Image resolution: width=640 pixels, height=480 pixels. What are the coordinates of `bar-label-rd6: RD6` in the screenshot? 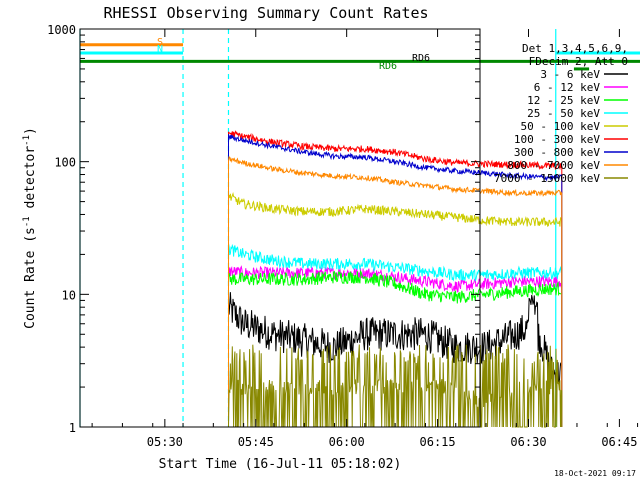 It's located at (388, 66).